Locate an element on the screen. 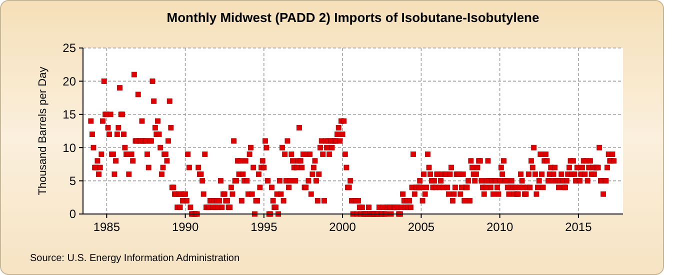 Image resolution: width=675 pixels, height=275 pixels. chart-title: Monthly Midwest (PADD 2) Imports of Isobutane-Isobutylene is located at coordinates (353, 17).